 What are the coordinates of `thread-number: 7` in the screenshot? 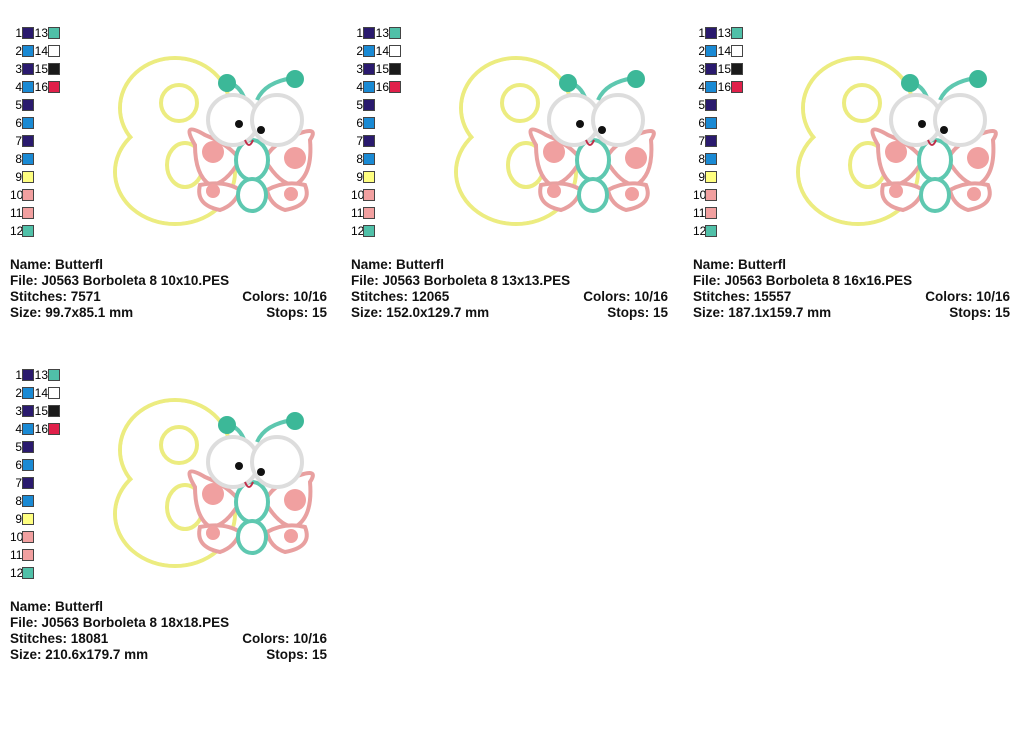 It's located at (18, 140).